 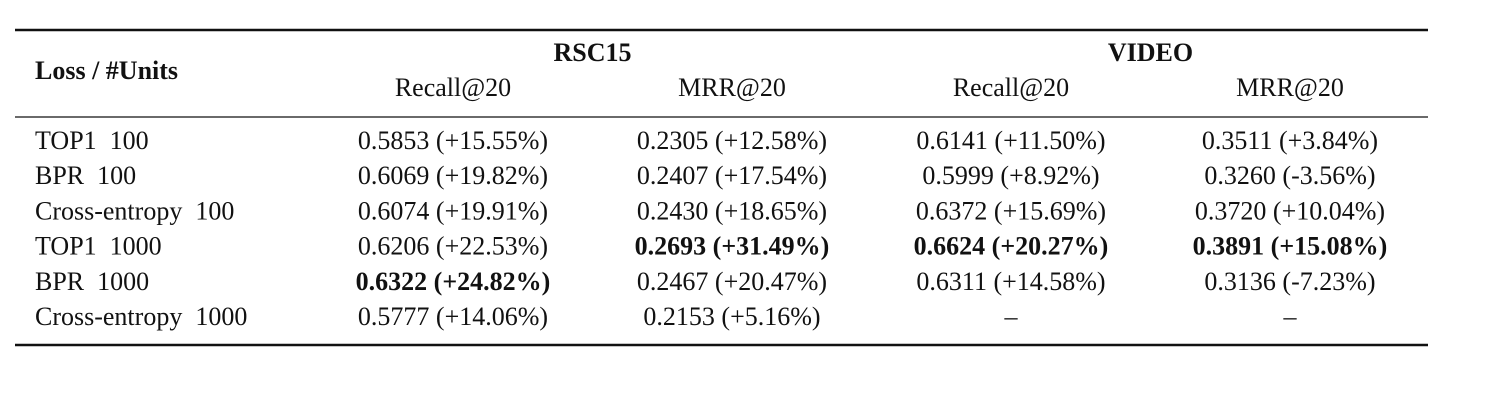 I want to click on cell: 0.6322 (+24.82%), so click(x=453, y=281).